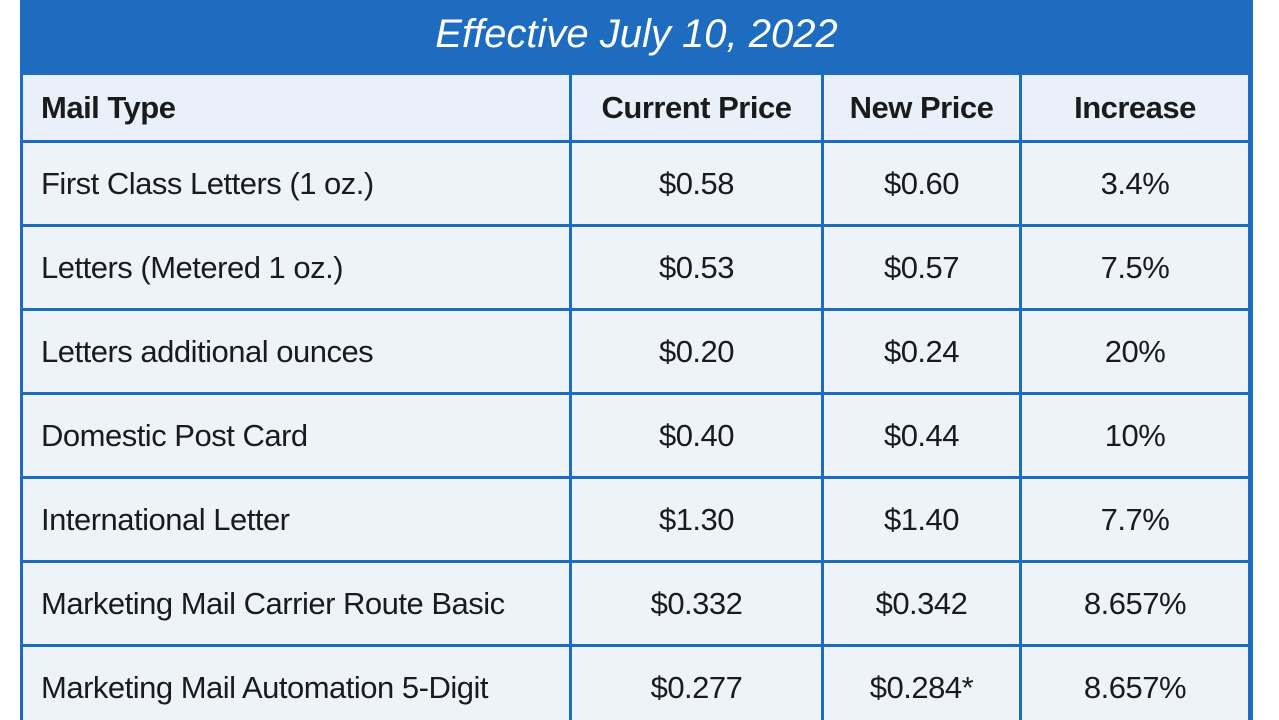  What do you see at coordinates (1135, 107) in the screenshot?
I see `column-header: Increase` at bounding box center [1135, 107].